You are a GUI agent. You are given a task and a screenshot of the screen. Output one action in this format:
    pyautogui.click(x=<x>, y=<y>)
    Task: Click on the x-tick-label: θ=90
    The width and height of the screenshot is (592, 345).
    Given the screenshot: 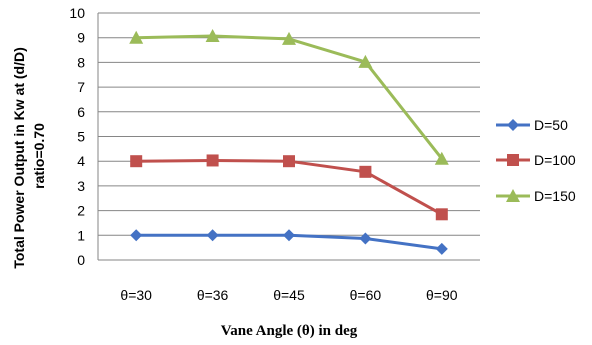 What is the action you would take?
    pyautogui.click(x=442, y=295)
    